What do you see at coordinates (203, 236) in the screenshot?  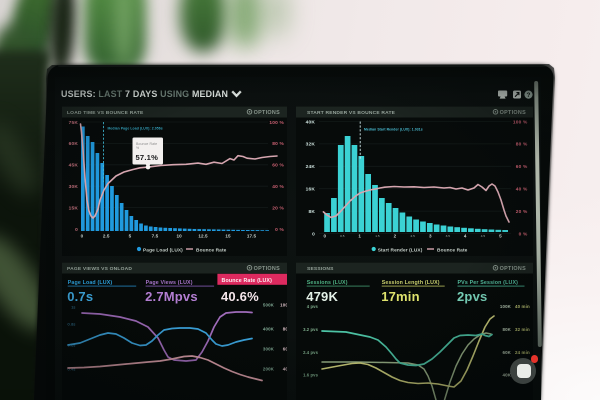 I see `svg-text: 12.5` at bounding box center [203, 236].